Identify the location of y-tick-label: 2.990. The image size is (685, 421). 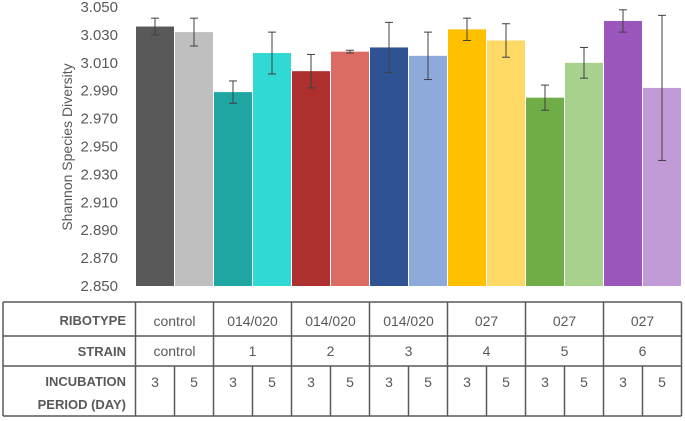
(99, 91).